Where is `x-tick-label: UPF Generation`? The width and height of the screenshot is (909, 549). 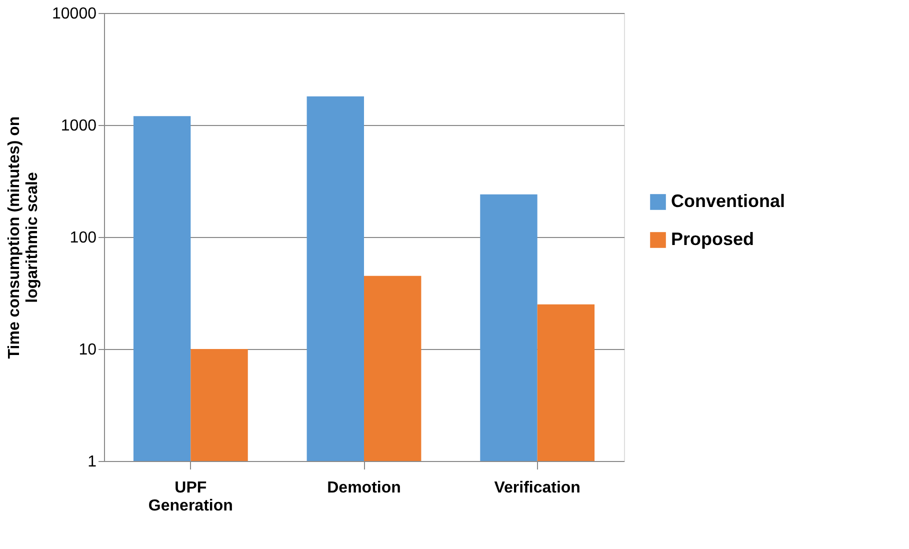
x-tick-label: UPF Generation is located at coordinates (190, 497).